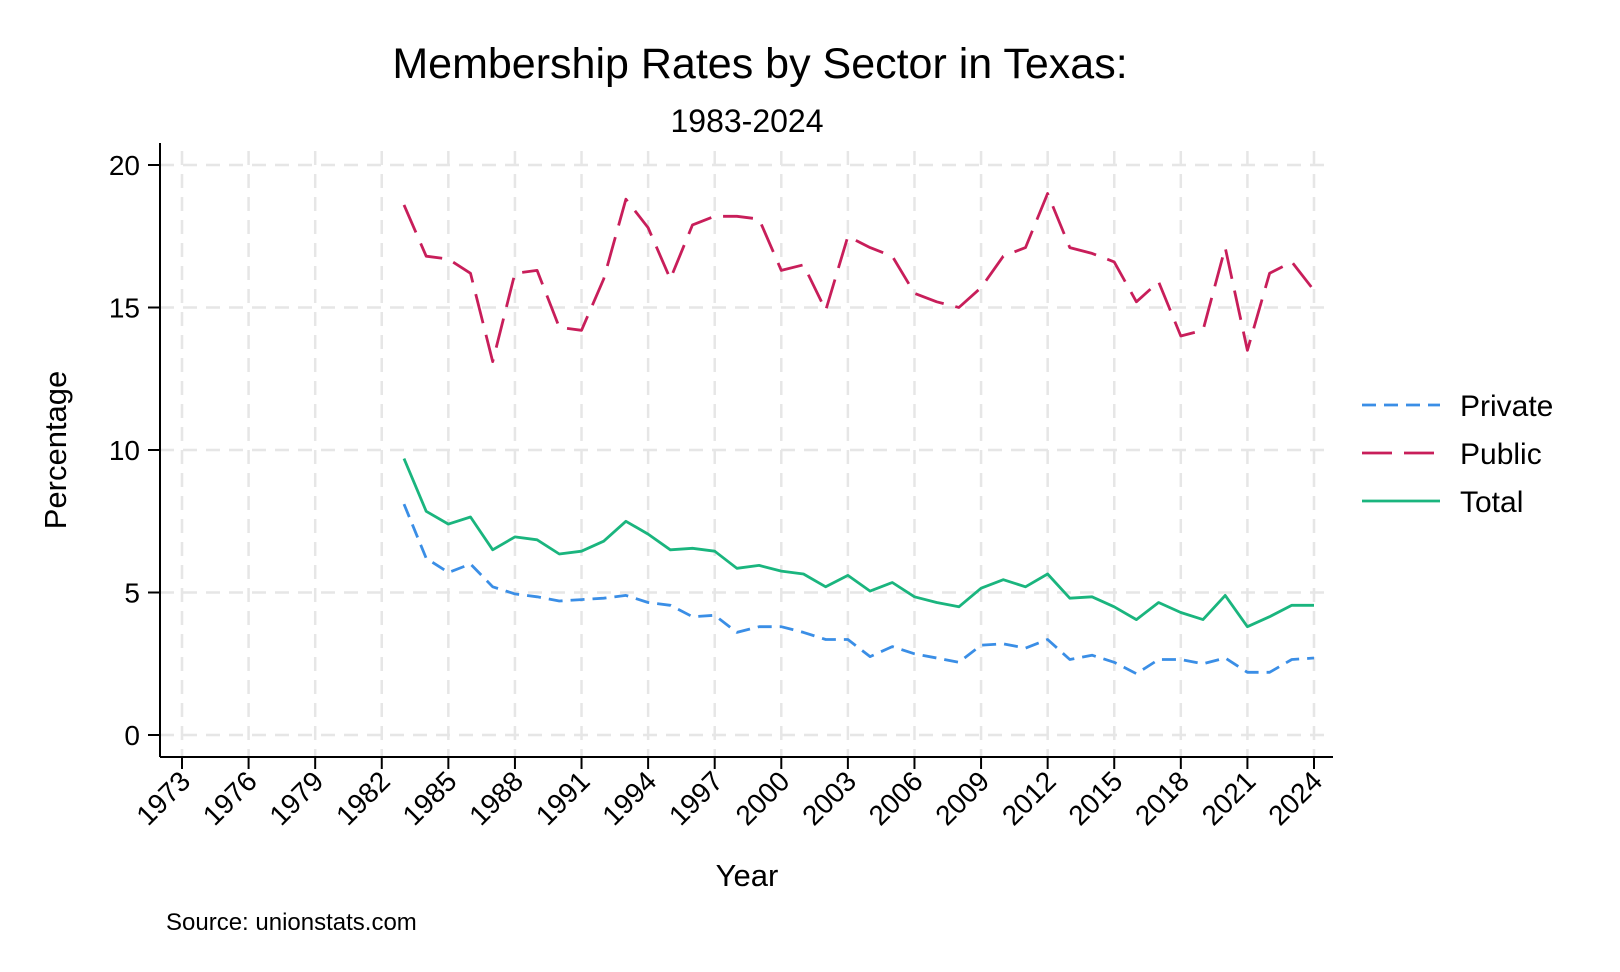  I want to click on x-tick-label: 1976, so click(230, 798).